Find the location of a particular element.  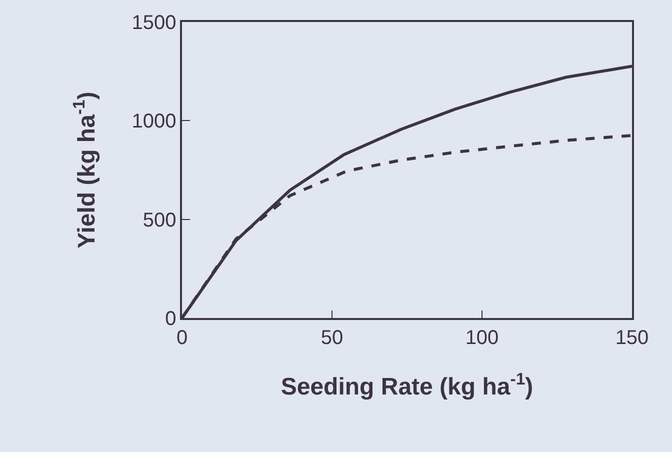

y-tick-label: 1000 is located at coordinates (154, 121).